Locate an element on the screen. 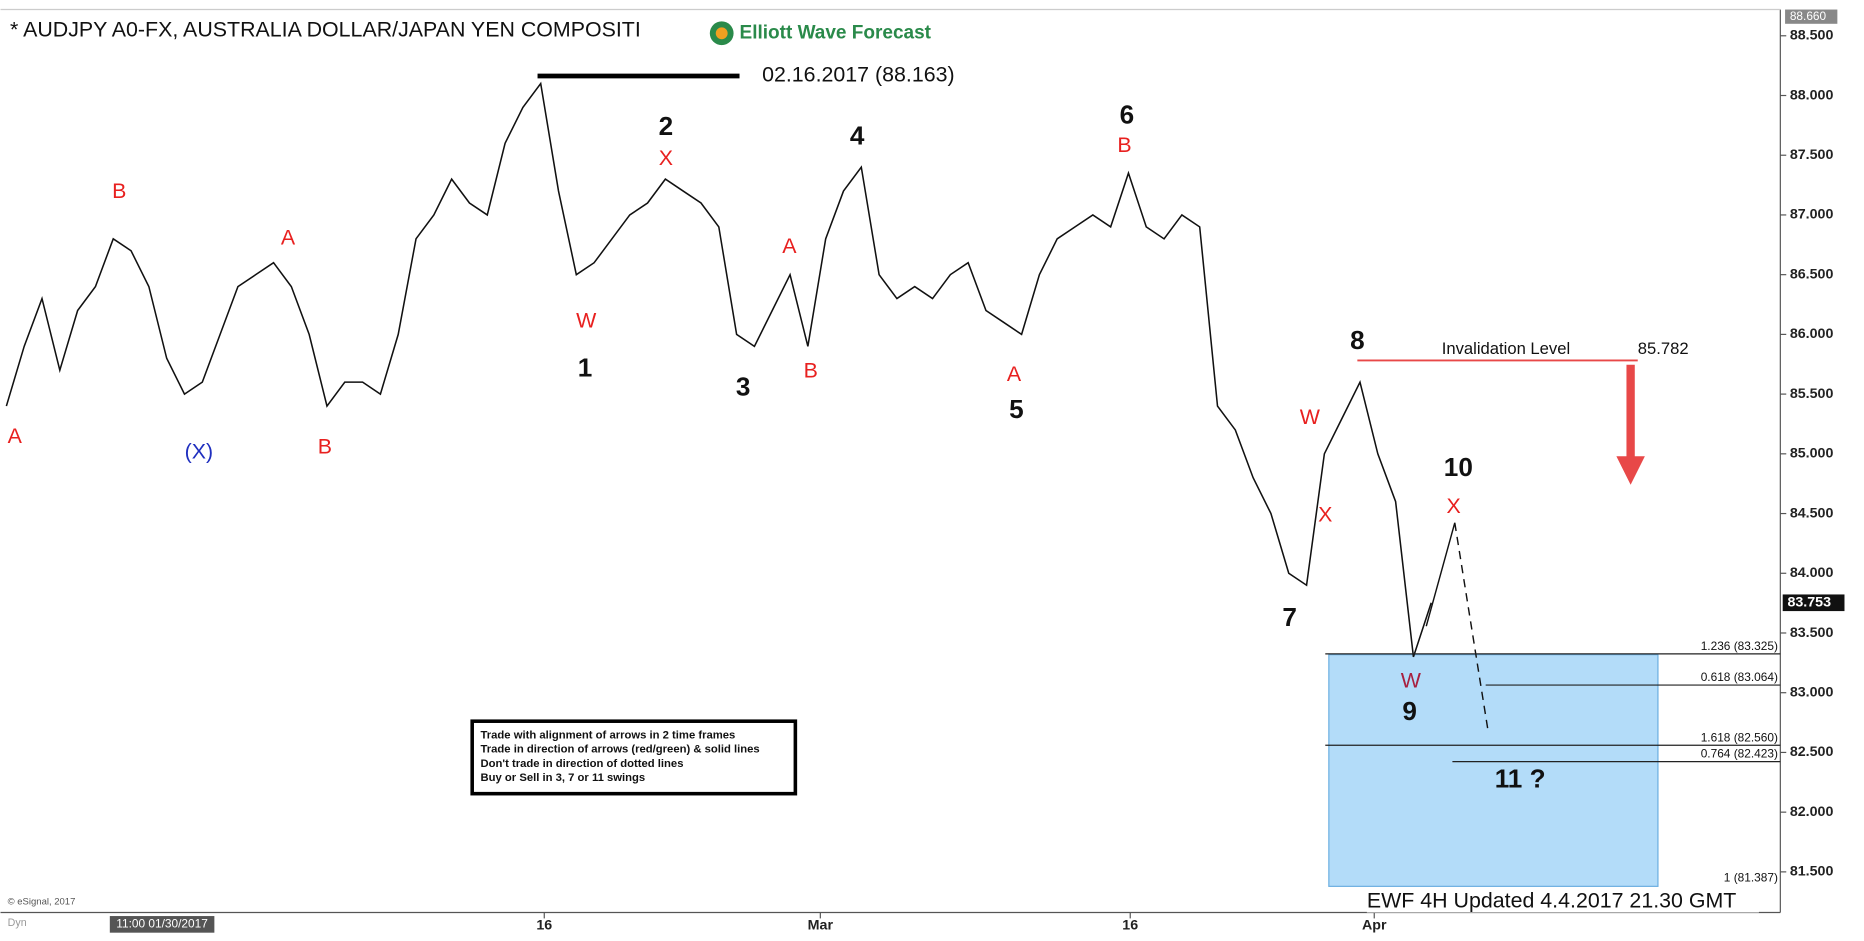 This screenshot has height=941, width=1864. last-price-bg is located at coordinates (1813, 603).